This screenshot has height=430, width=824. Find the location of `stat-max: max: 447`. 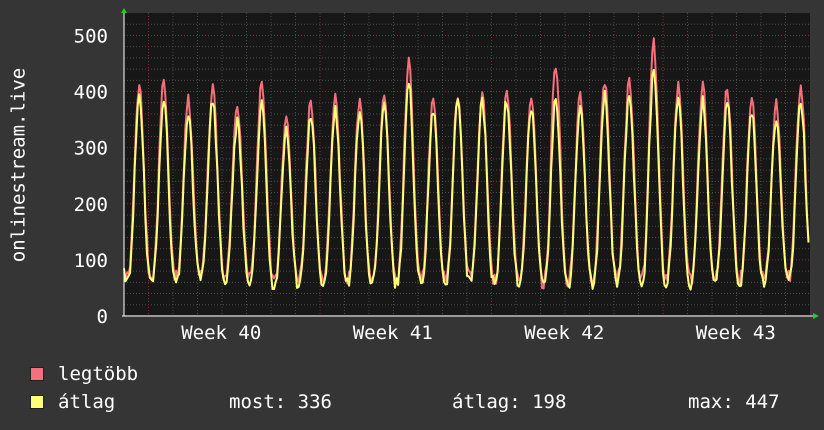

stat-max: max: 447 is located at coordinates (734, 402).